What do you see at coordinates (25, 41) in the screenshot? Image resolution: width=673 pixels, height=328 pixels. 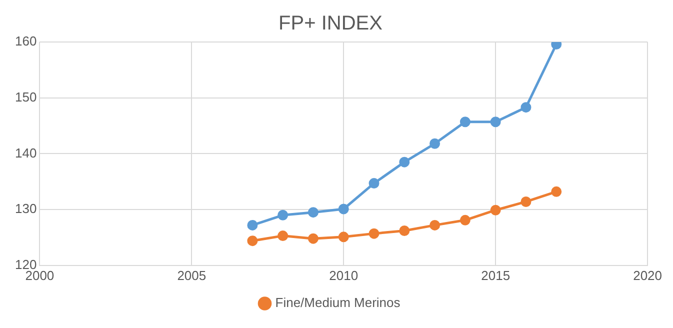 I see `y-tick-label: 160` at bounding box center [25, 41].